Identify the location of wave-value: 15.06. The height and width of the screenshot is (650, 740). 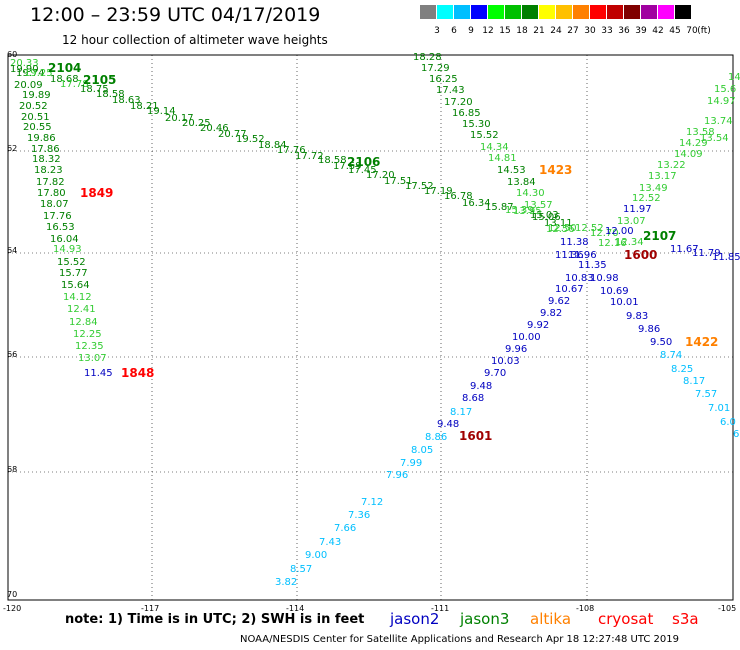
(546, 217).